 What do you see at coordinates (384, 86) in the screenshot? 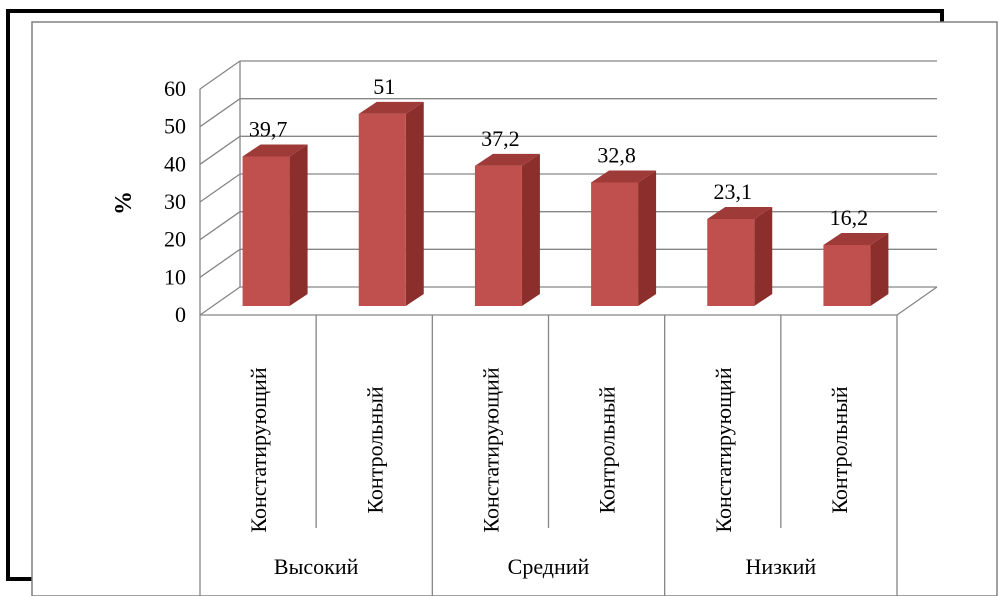
I see `data-label: 51` at bounding box center [384, 86].